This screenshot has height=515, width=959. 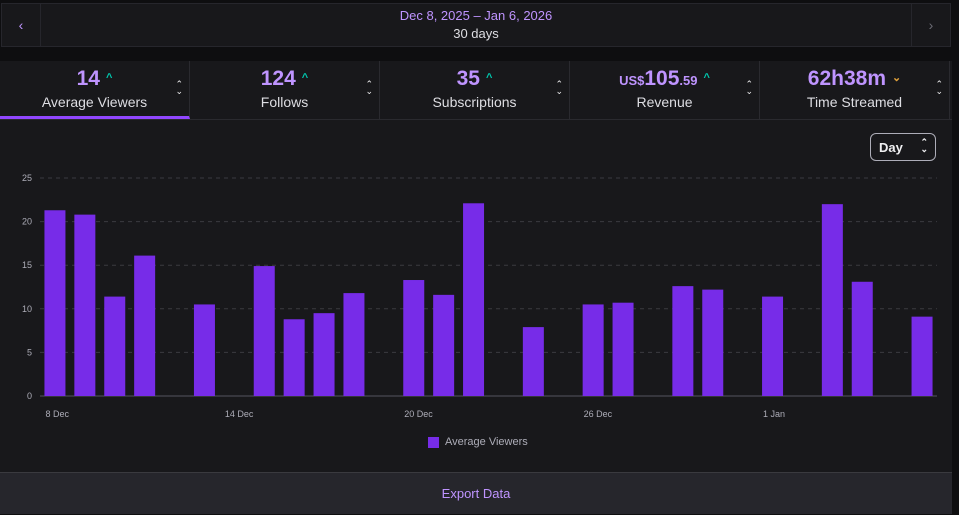 What do you see at coordinates (239, 414) in the screenshot?
I see `x-tick-label: 14 Dec` at bounding box center [239, 414].